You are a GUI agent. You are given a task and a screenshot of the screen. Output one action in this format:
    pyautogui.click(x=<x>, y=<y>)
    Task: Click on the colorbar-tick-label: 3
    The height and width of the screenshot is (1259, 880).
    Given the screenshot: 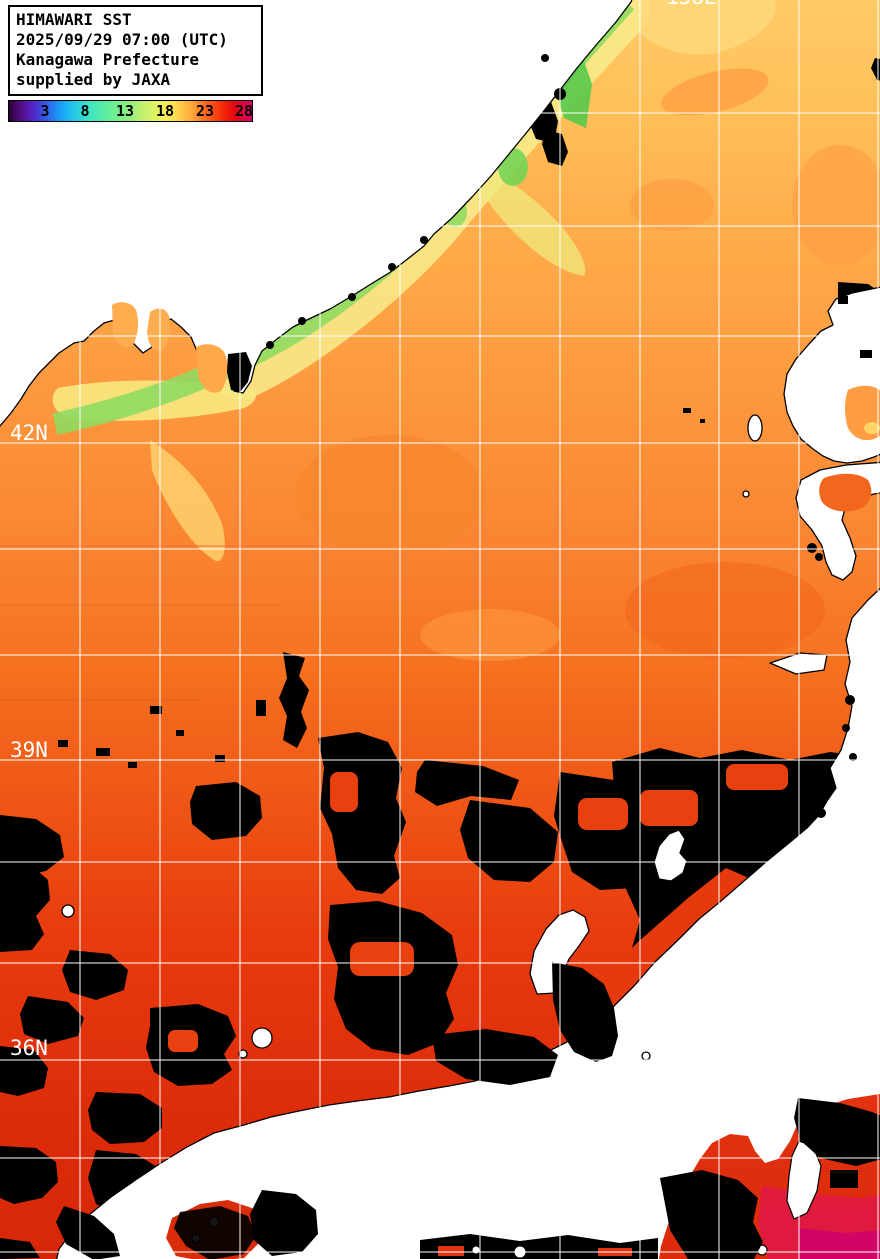 What is the action you would take?
    pyautogui.click(x=45, y=111)
    